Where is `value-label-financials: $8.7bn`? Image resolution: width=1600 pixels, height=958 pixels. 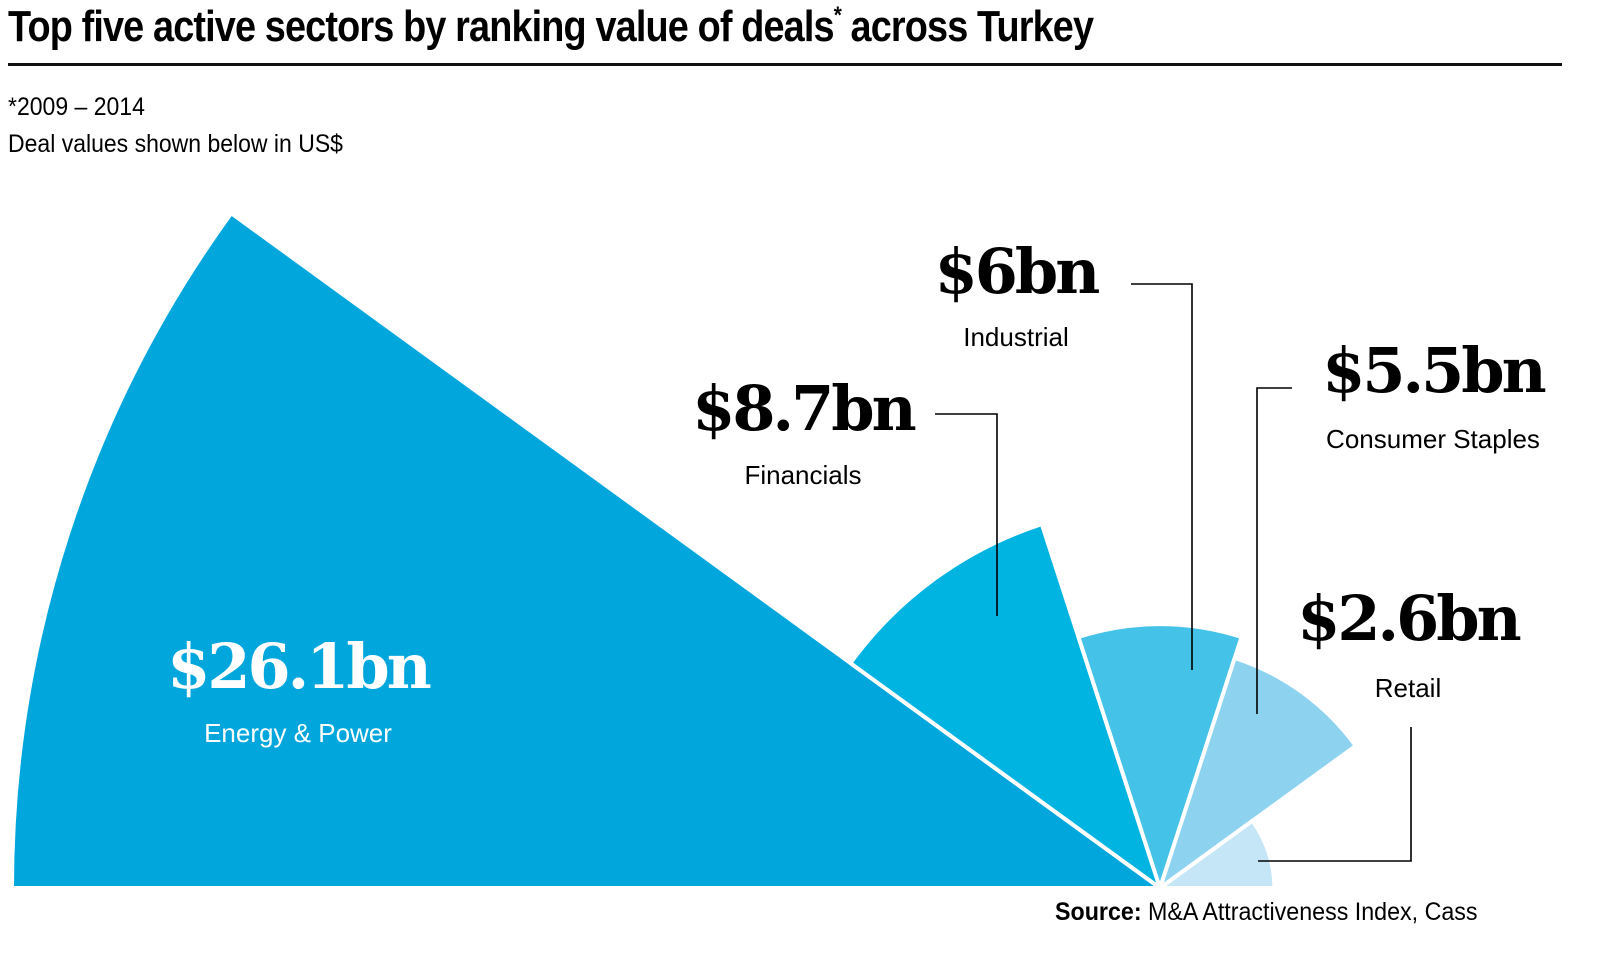 value-label-financials: $8.7bn is located at coordinates (803, 408).